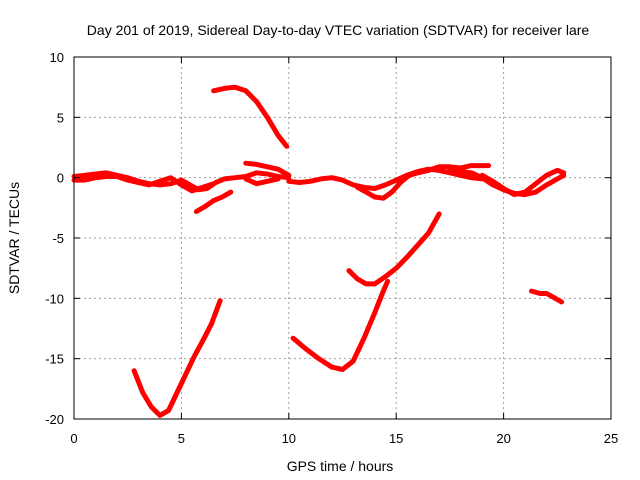 The image size is (640, 480). I want to click on x-tick-label: 5, so click(181, 438).